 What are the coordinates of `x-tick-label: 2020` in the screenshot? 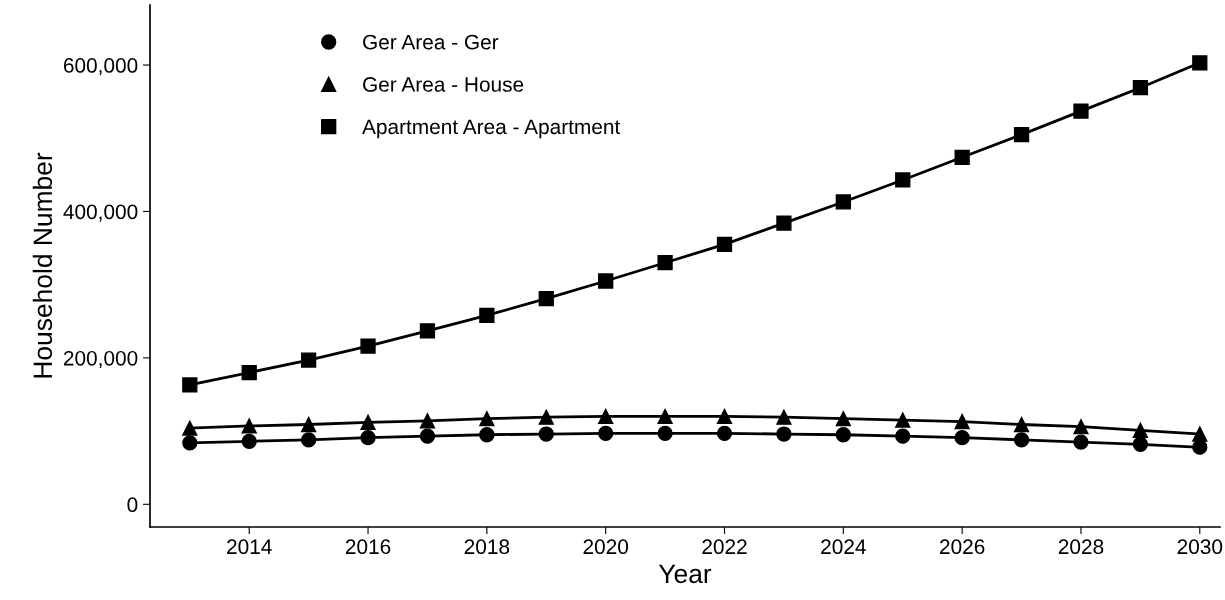 It's located at (606, 547).